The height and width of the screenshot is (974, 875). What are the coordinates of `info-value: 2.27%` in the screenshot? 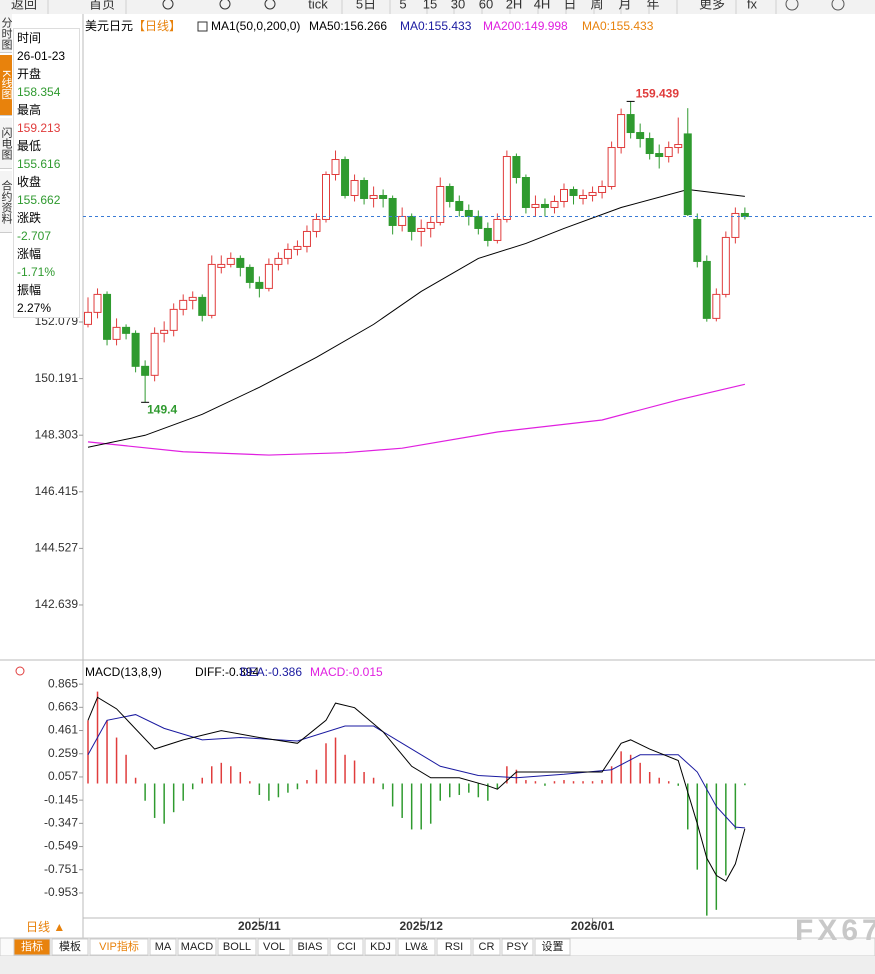 It's located at (34, 308).